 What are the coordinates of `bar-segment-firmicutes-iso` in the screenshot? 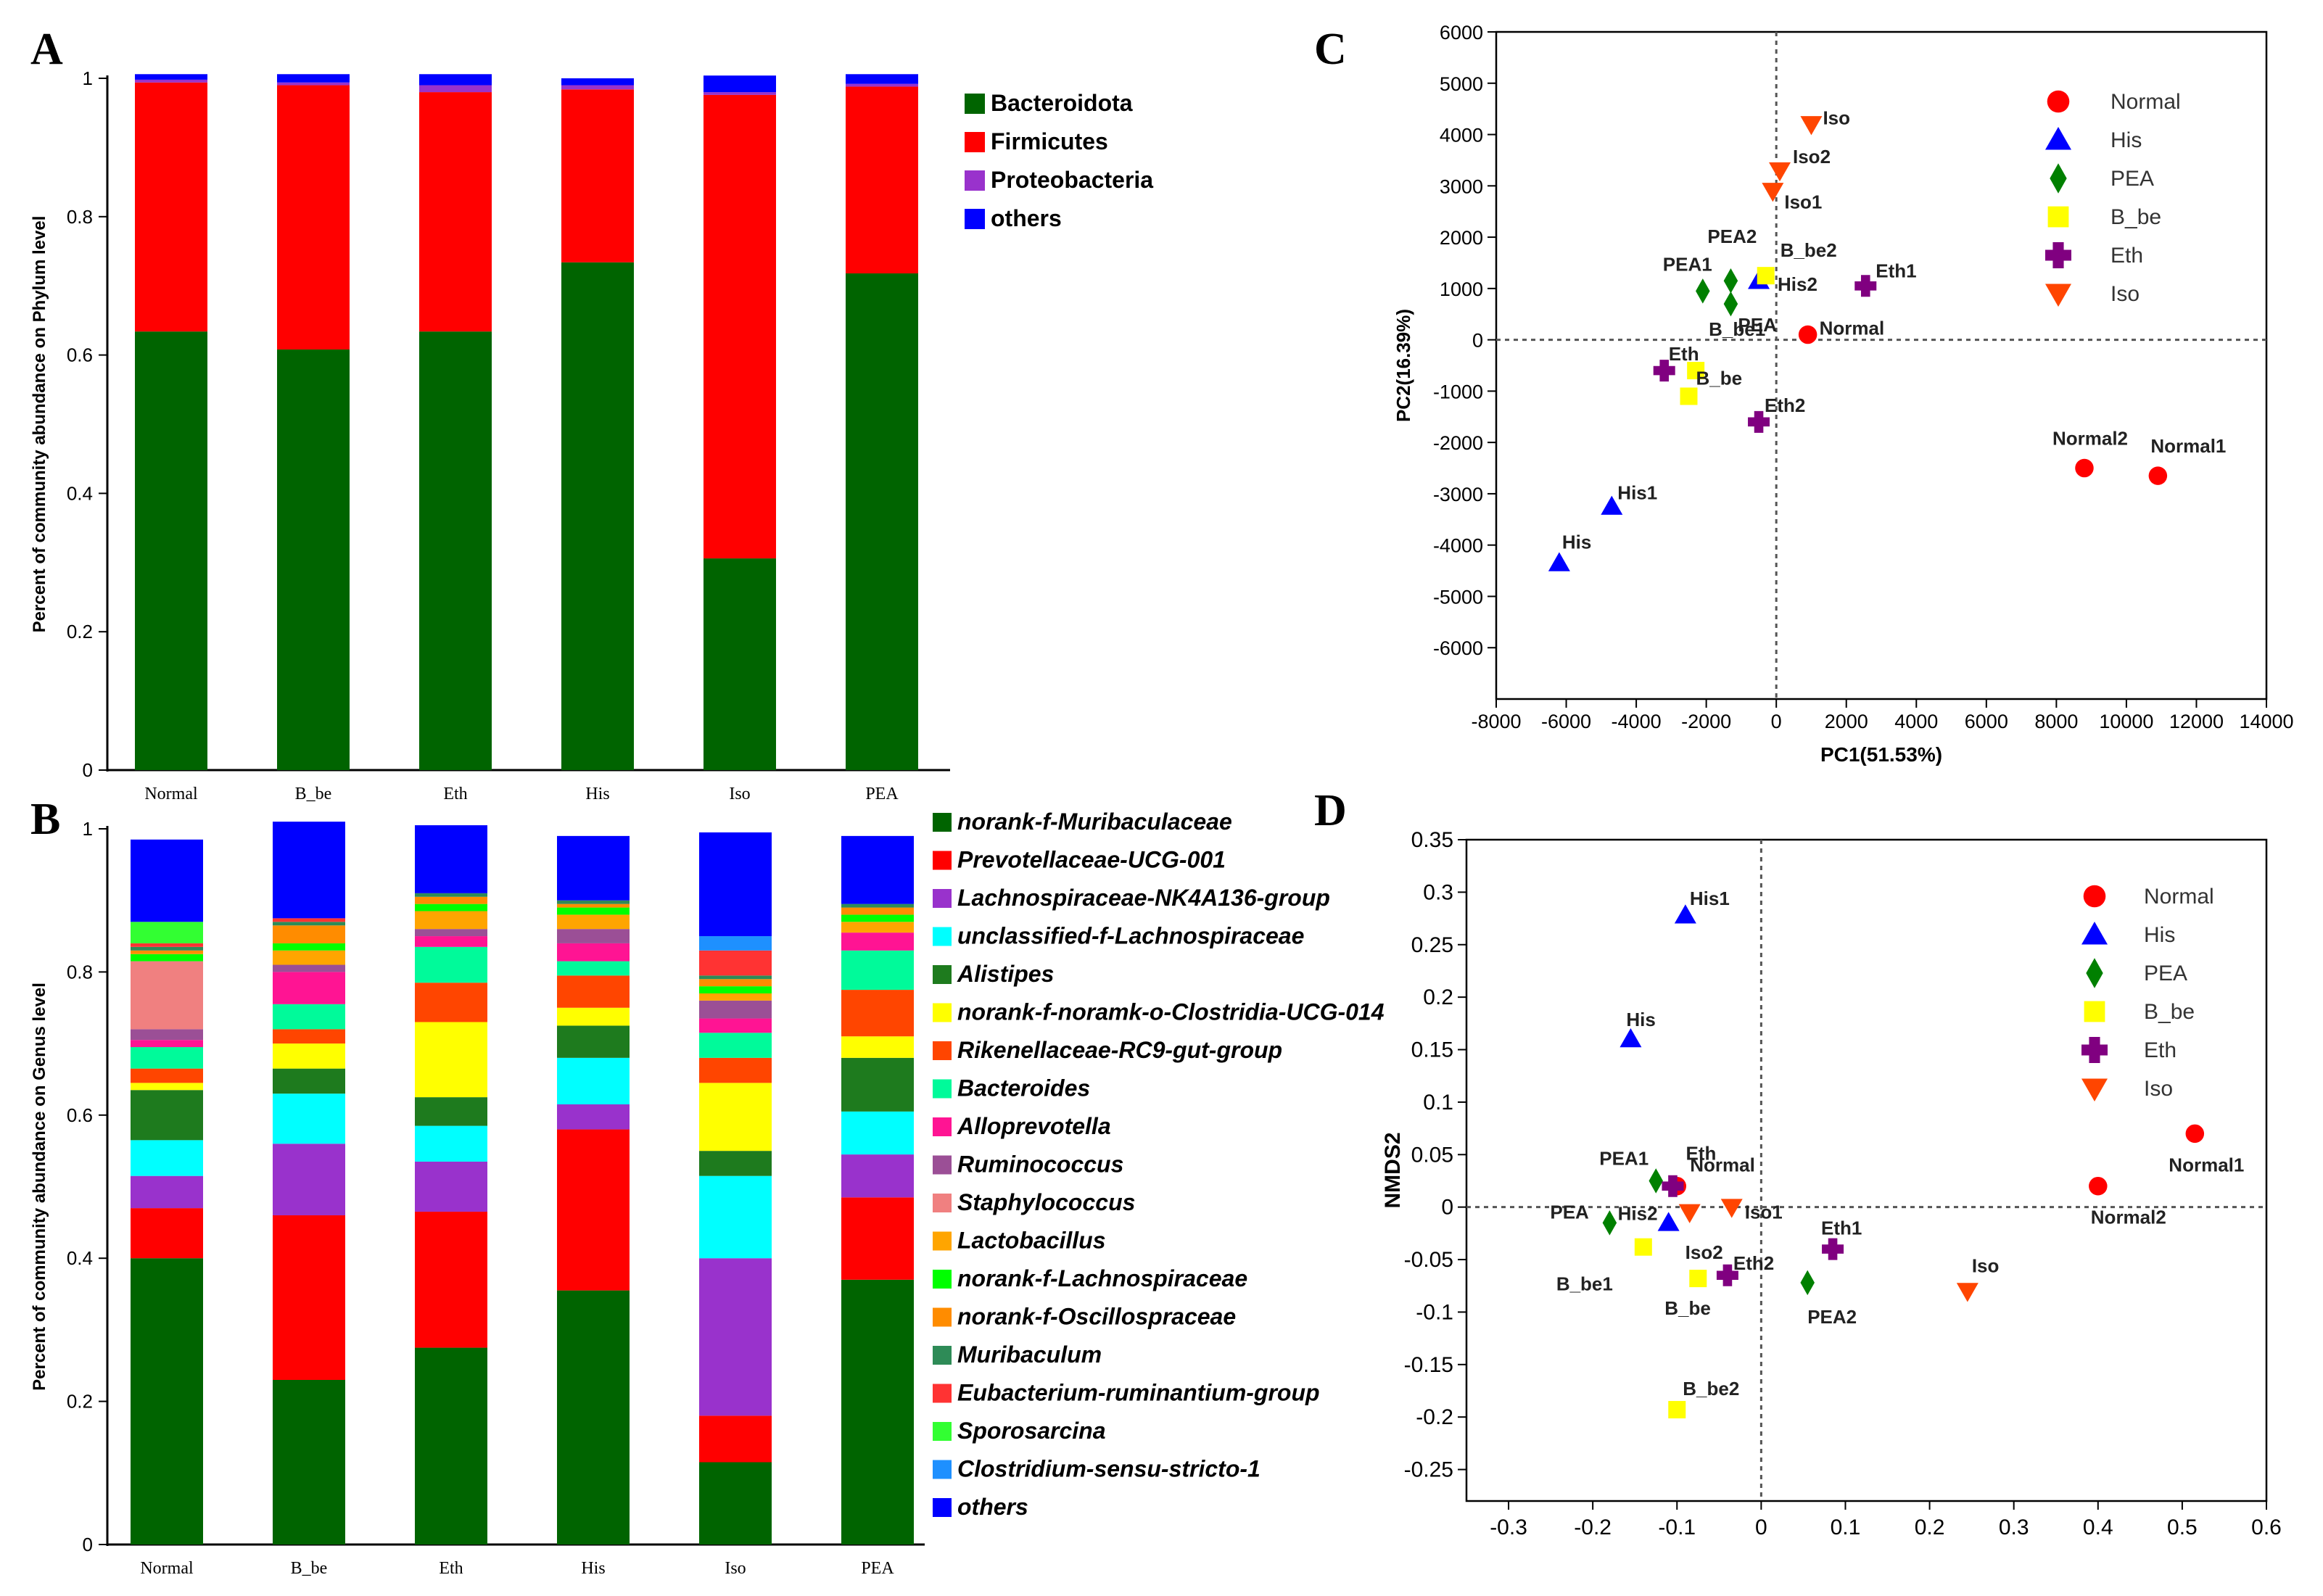 It's located at (739, 326).